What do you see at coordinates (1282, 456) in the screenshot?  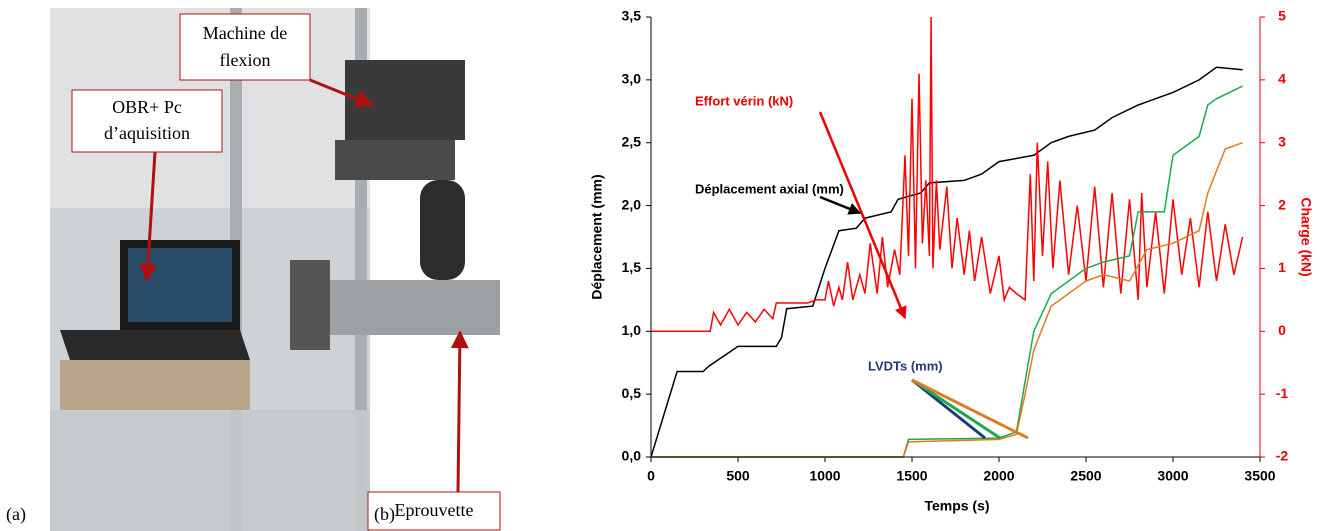 I see `y2-tick-label: -2` at bounding box center [1282, 456].